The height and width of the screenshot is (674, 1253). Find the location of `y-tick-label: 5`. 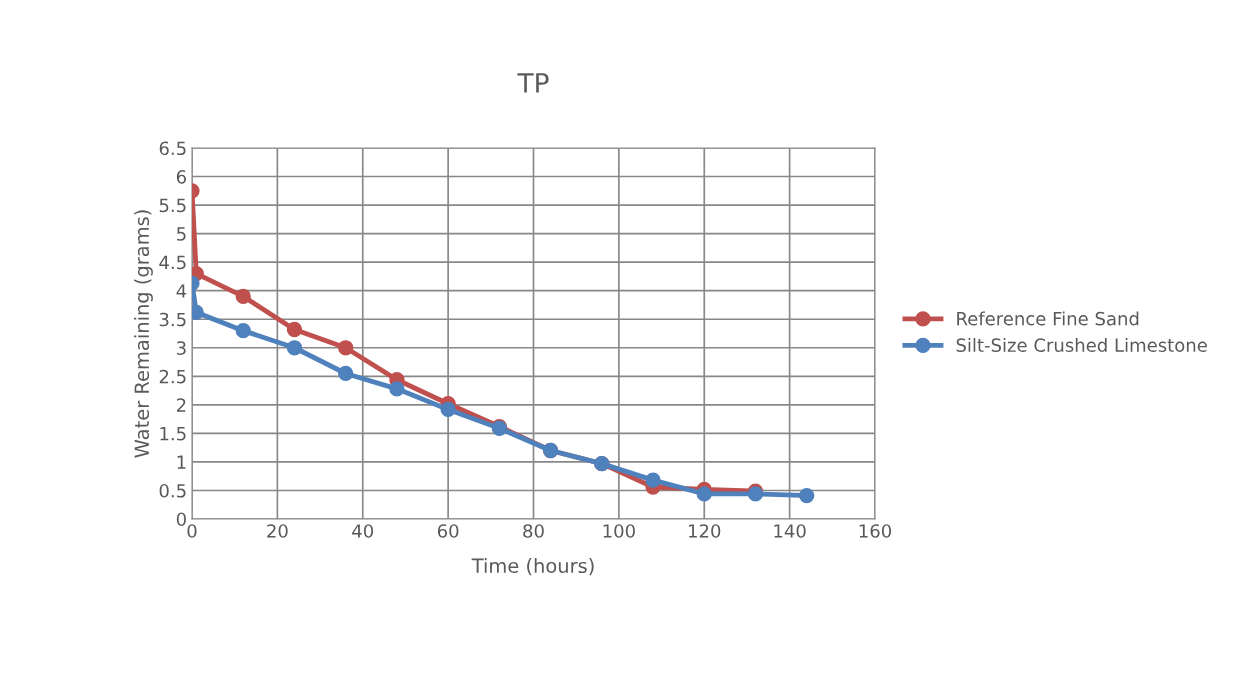

y-tick-label: 5 is located at coordinates (181, 234).